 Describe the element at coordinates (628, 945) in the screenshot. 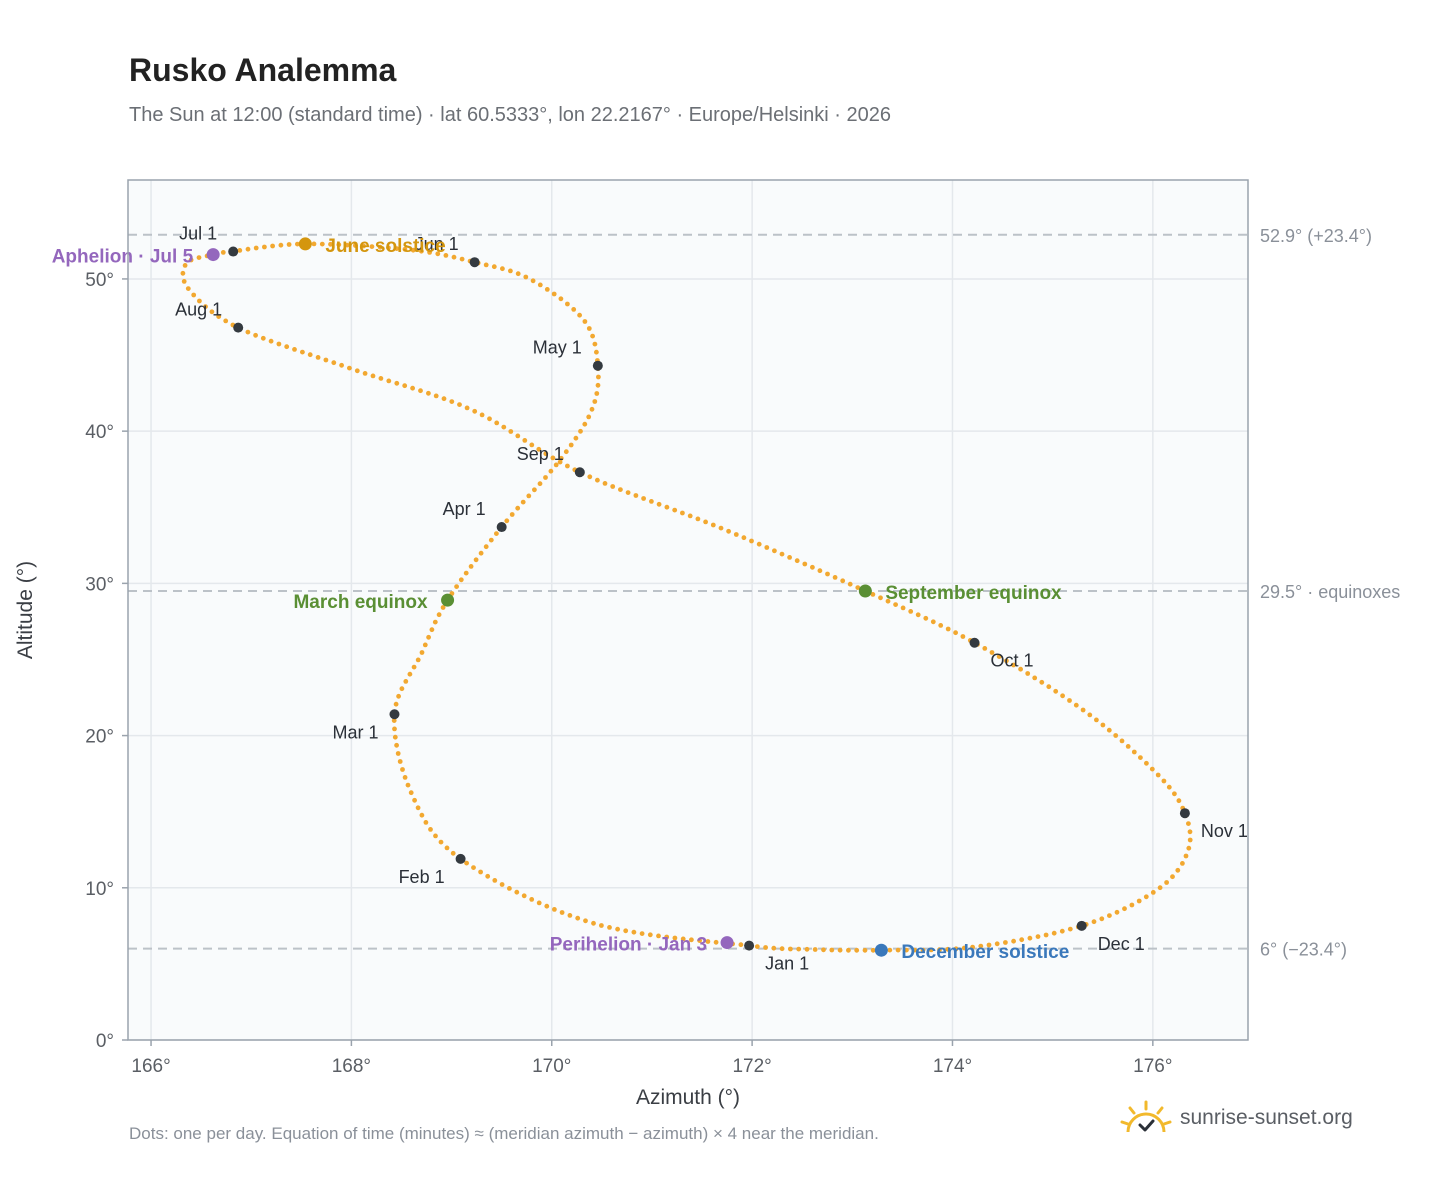

I see `event-marker-label: Perihelion · Jan 3` at that location.